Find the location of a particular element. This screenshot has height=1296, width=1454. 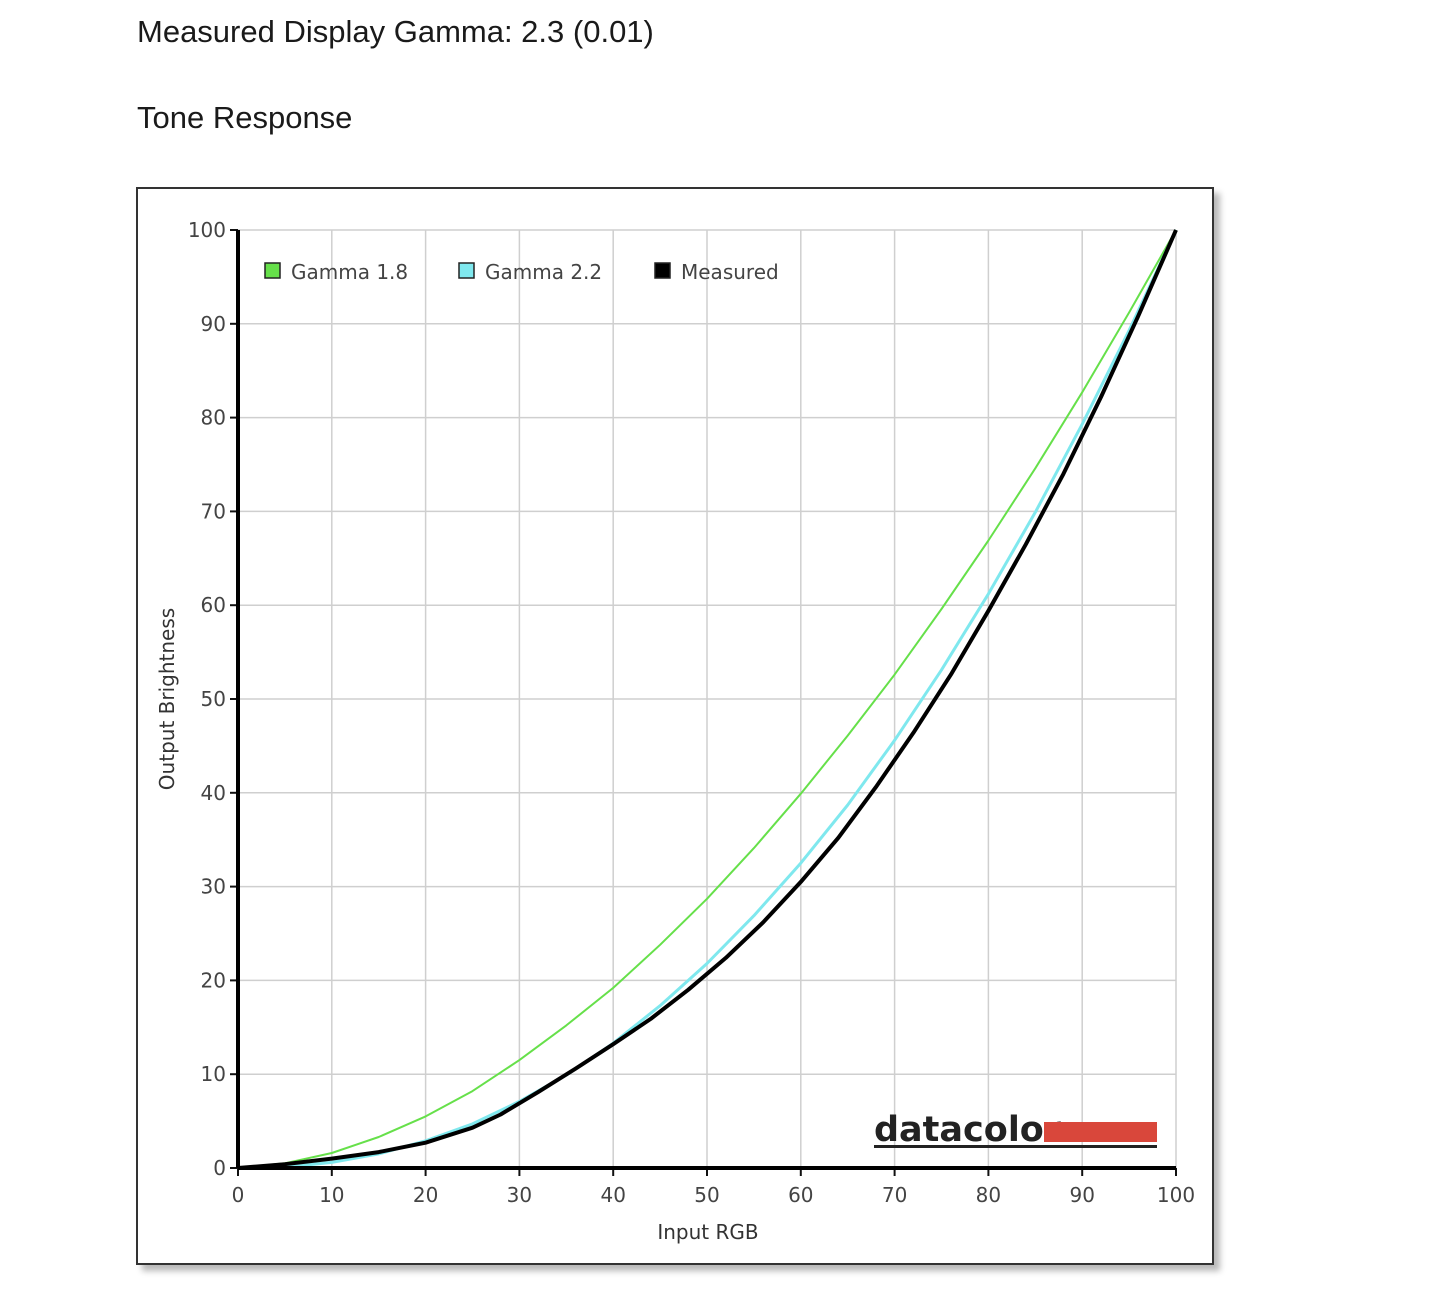

x-tick-label: 0 is located at coordinates (238, 1195).